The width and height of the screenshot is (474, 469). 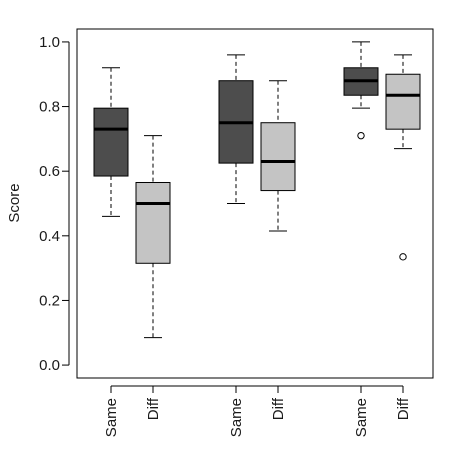 What do you see at coordinates (14, 202) in the screenshot?
I see `y-axis-title: Score` at bounding box center [14, 202].